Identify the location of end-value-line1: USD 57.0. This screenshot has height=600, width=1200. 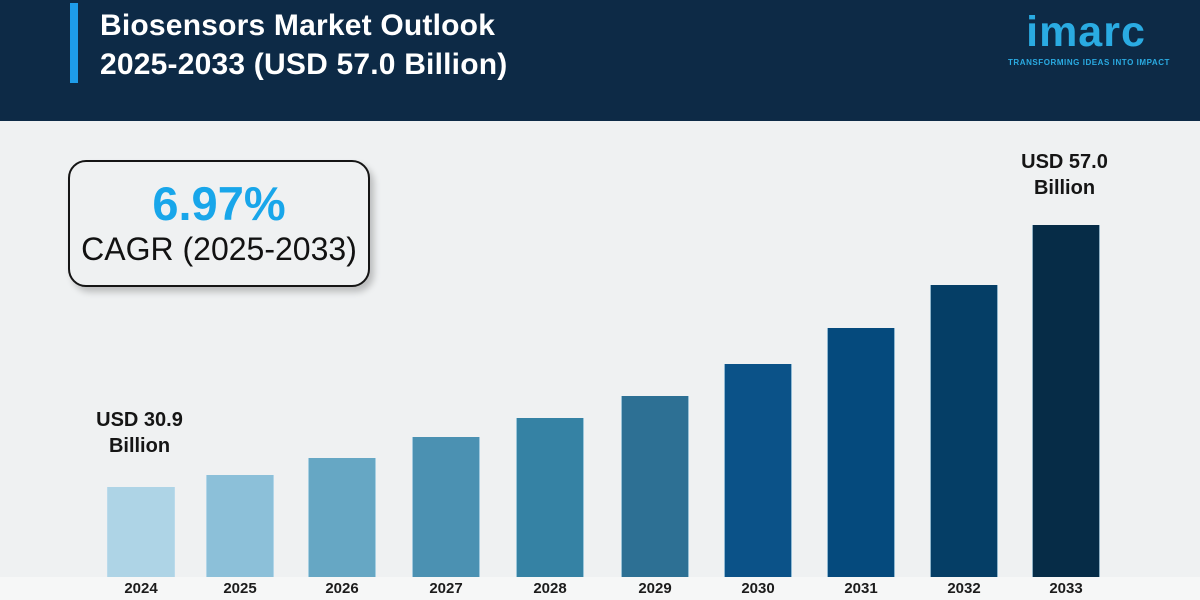
(1064, 162).